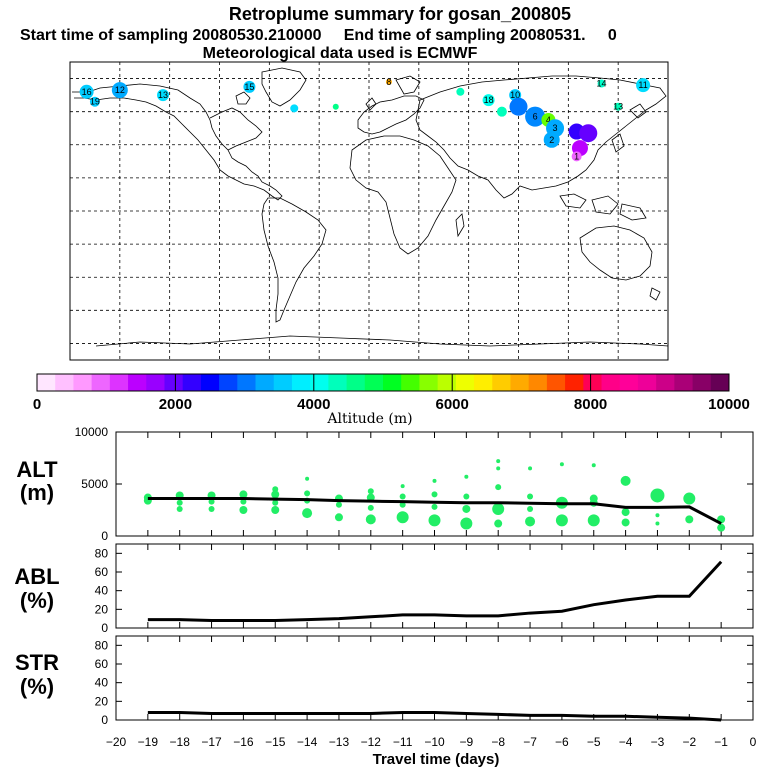 The width and height of the screenshot is (768, 768). Describe the element at coordinates (37, 492) in the screenshot. I see `alt-unit: (m)` at that location.